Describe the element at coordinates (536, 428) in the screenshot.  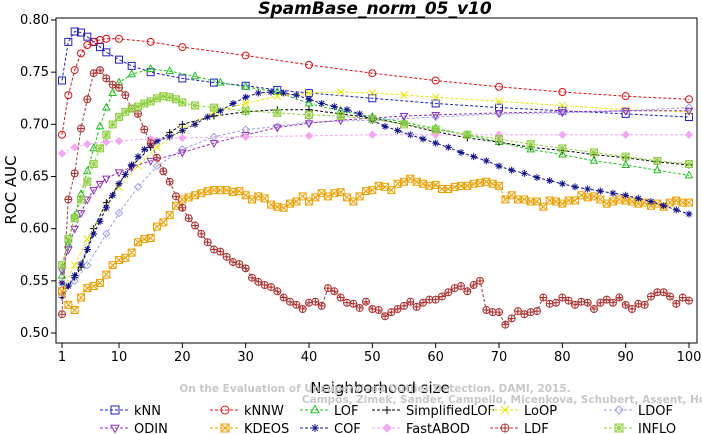
I see `legend-label: LDF` at that location.